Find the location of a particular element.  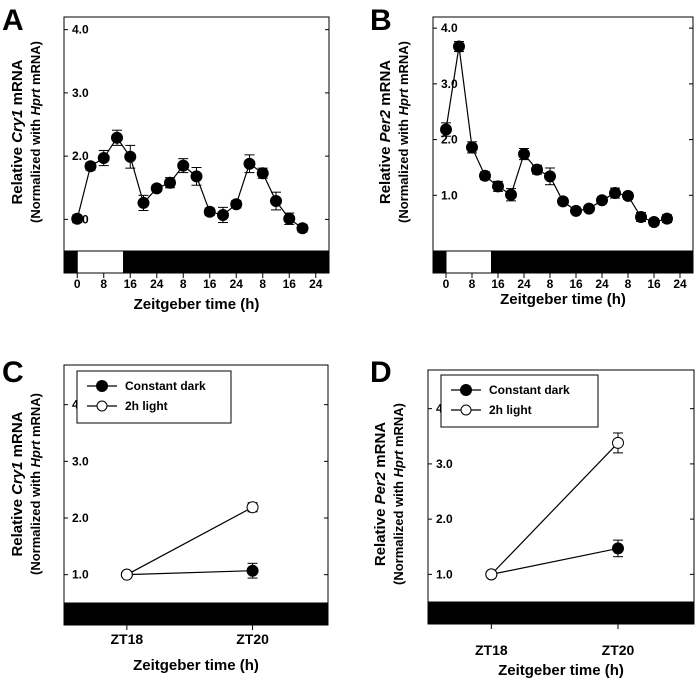

y-label-gene: Cry1 is located at coordinates (17, 125).